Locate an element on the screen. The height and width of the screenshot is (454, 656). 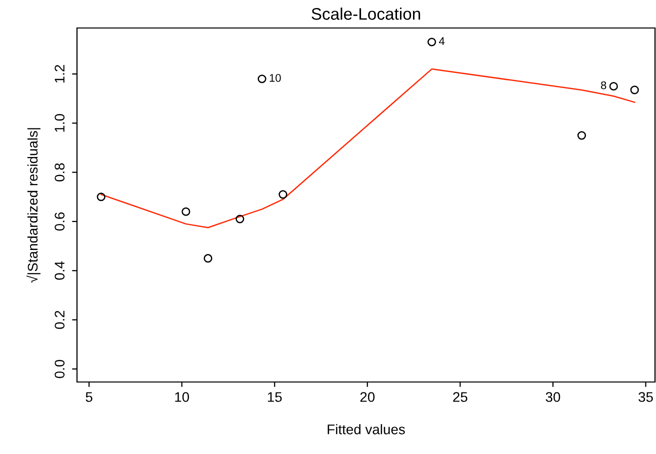
x-tick-label: 5 is located at coordinates (89, 397).